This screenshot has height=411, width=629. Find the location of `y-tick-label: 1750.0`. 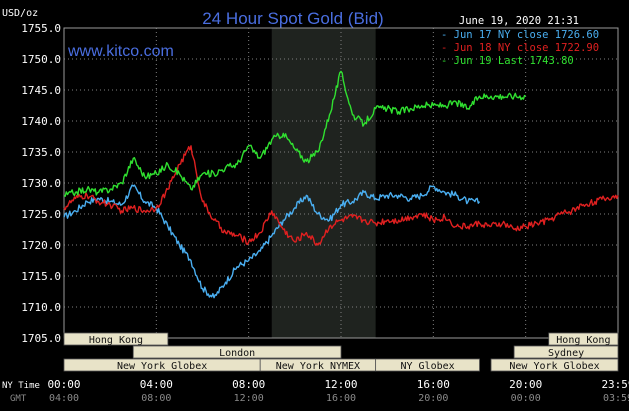

y-tick-label: 1750.0 is located at coordinates (41, 59).